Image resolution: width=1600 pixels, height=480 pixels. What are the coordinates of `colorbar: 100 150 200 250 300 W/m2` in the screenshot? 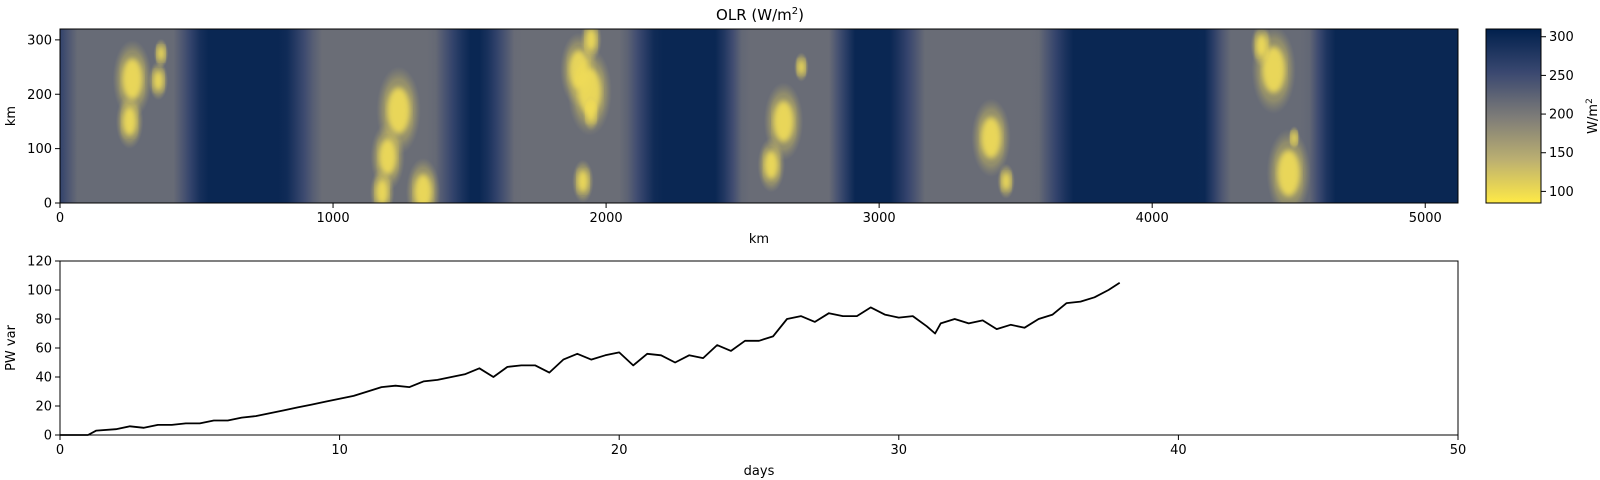 It's located at (1542, 116).